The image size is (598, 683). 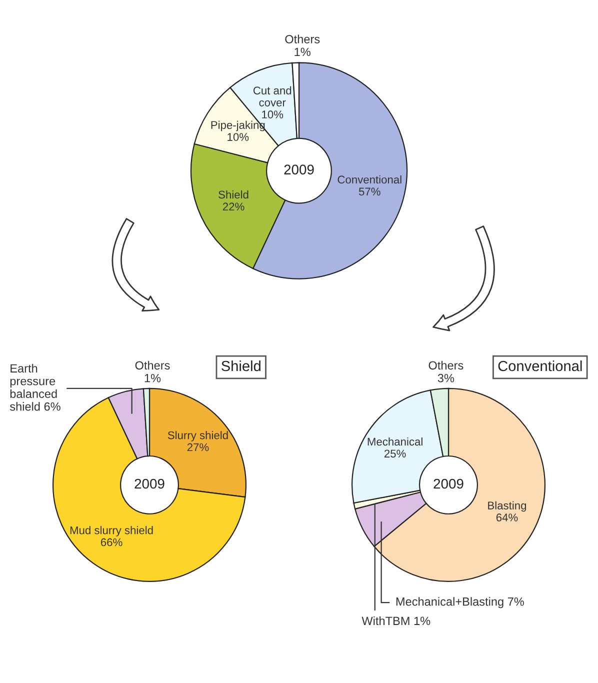 What do you see at coordinates (111, 531) in the screenshot?
I see `slice-label: Mud slurry shield` at bounding box center [111, 531].